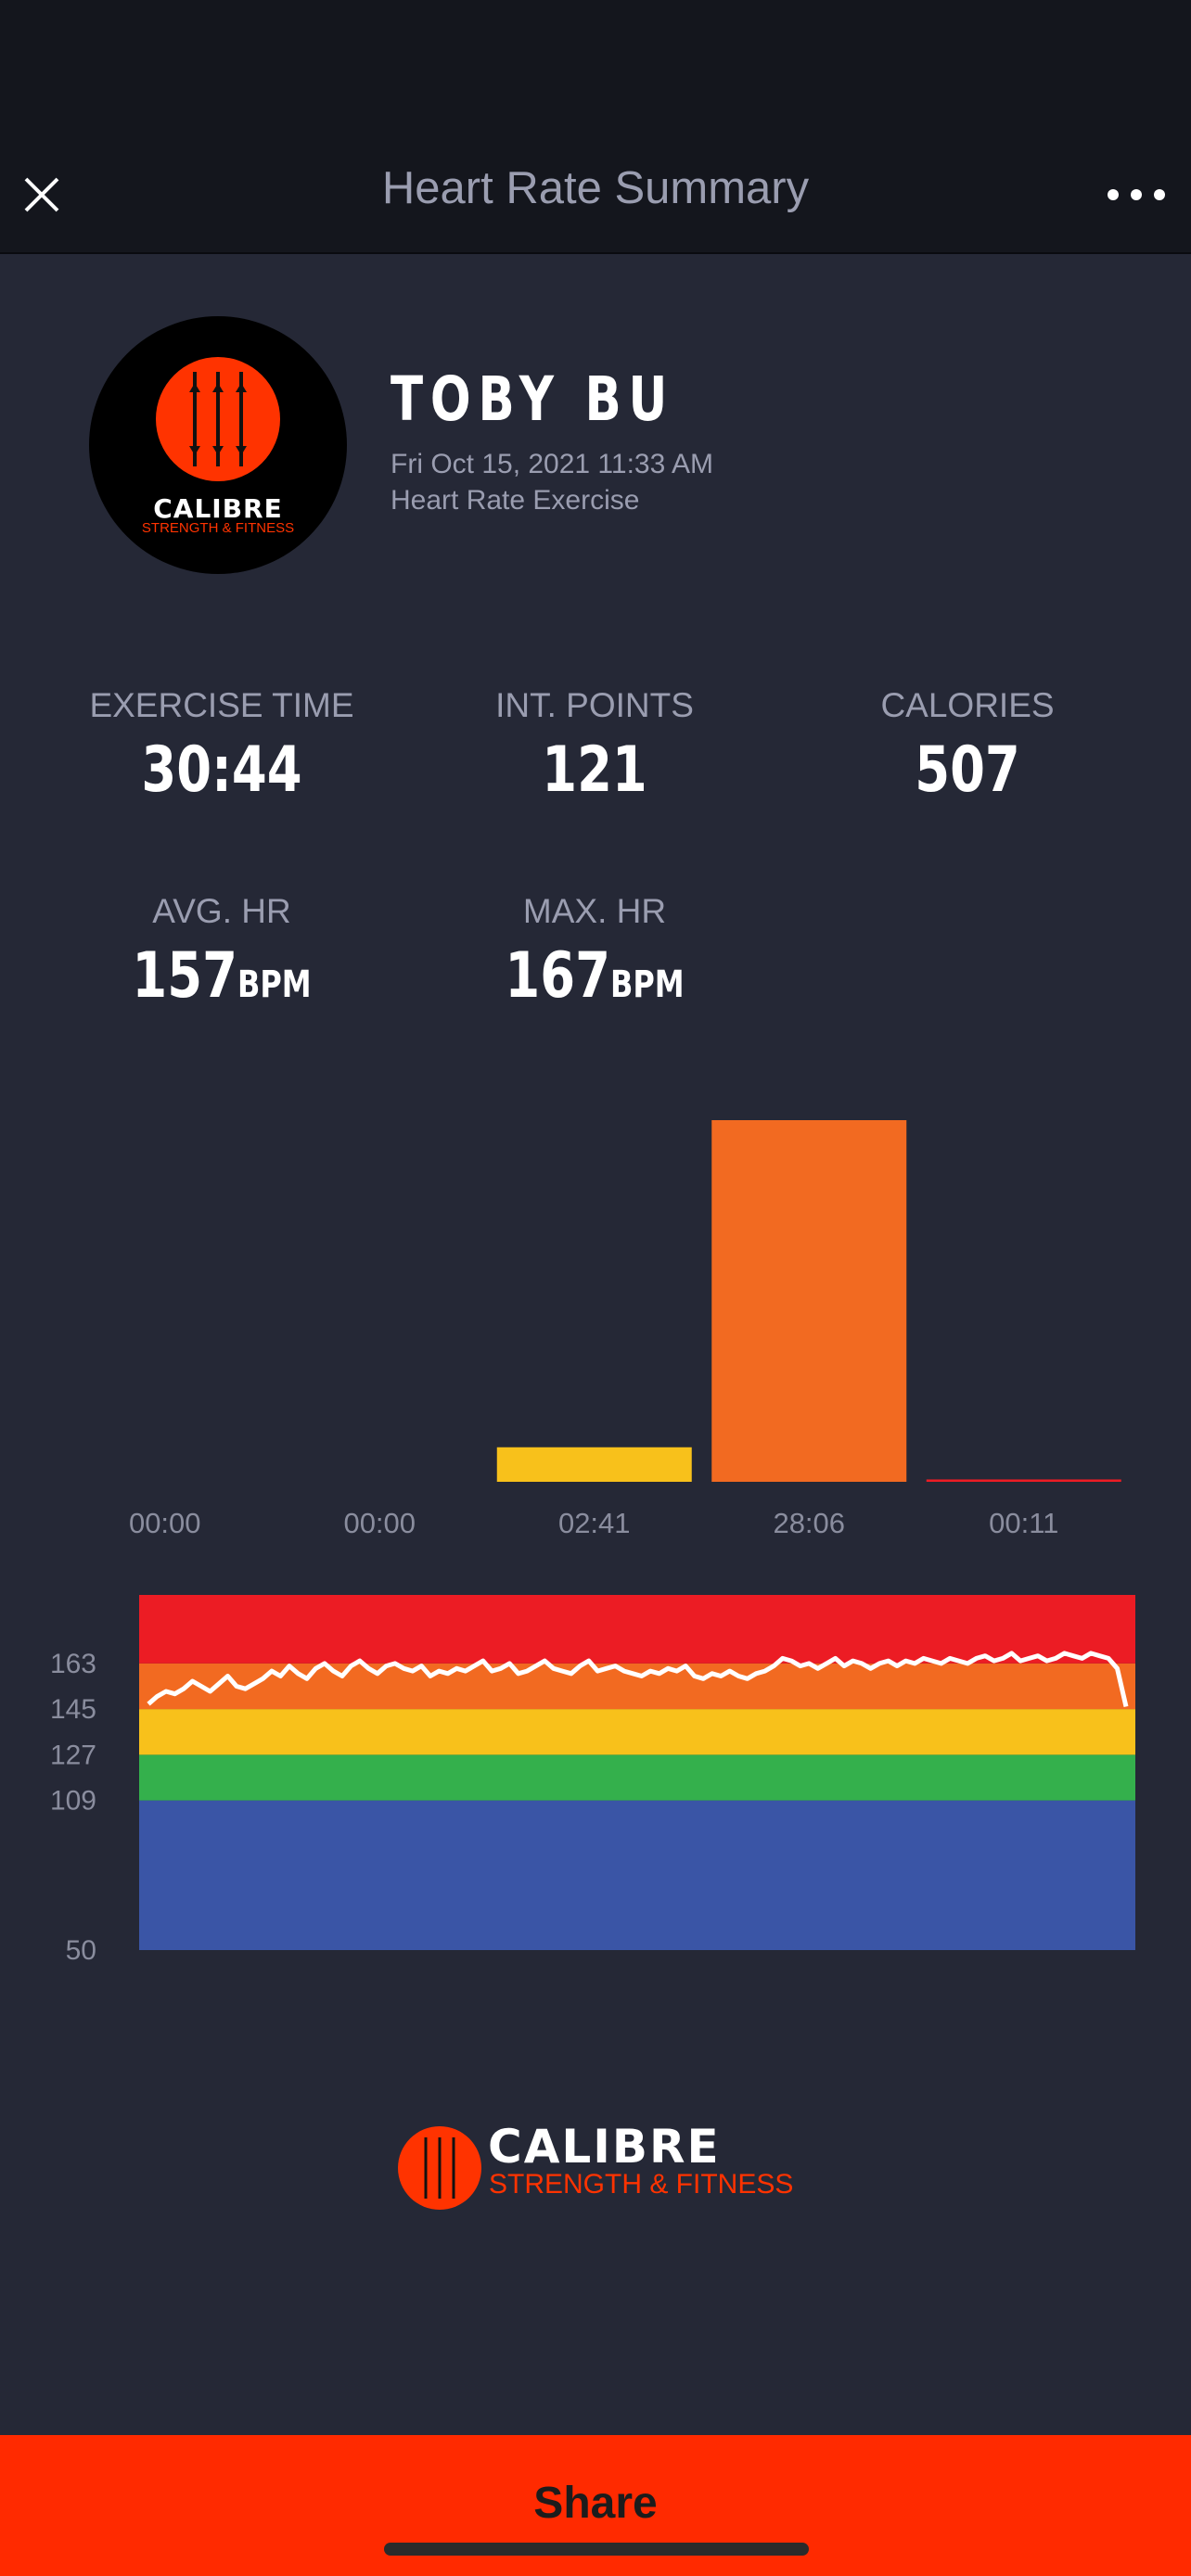 Image resolution: width=1191 pixels, height=2576 pixels. I want to click on heart-rate-line, so click(638, 1679).